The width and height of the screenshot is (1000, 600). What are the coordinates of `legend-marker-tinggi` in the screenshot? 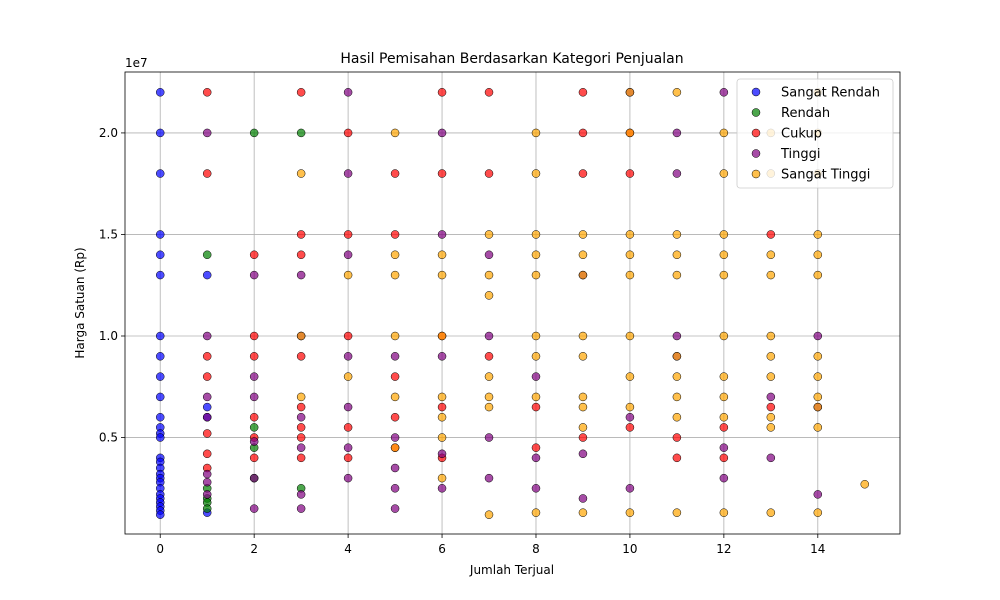 It's located at (756, 153).